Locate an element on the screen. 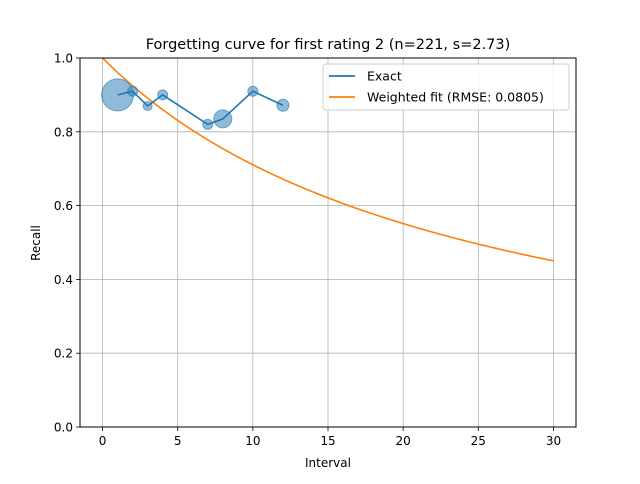 The width and height of the screenshot is (640, 484). y-tick-label: 0.6 is located at coordinates (63, 206).